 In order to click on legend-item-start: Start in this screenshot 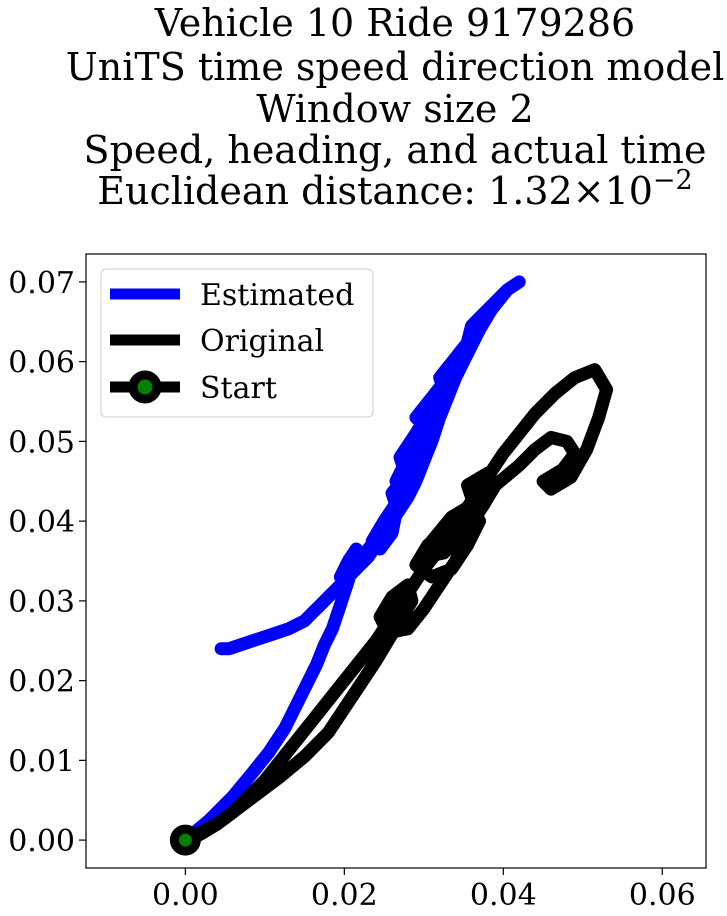, I will do `click(193, 388)`.